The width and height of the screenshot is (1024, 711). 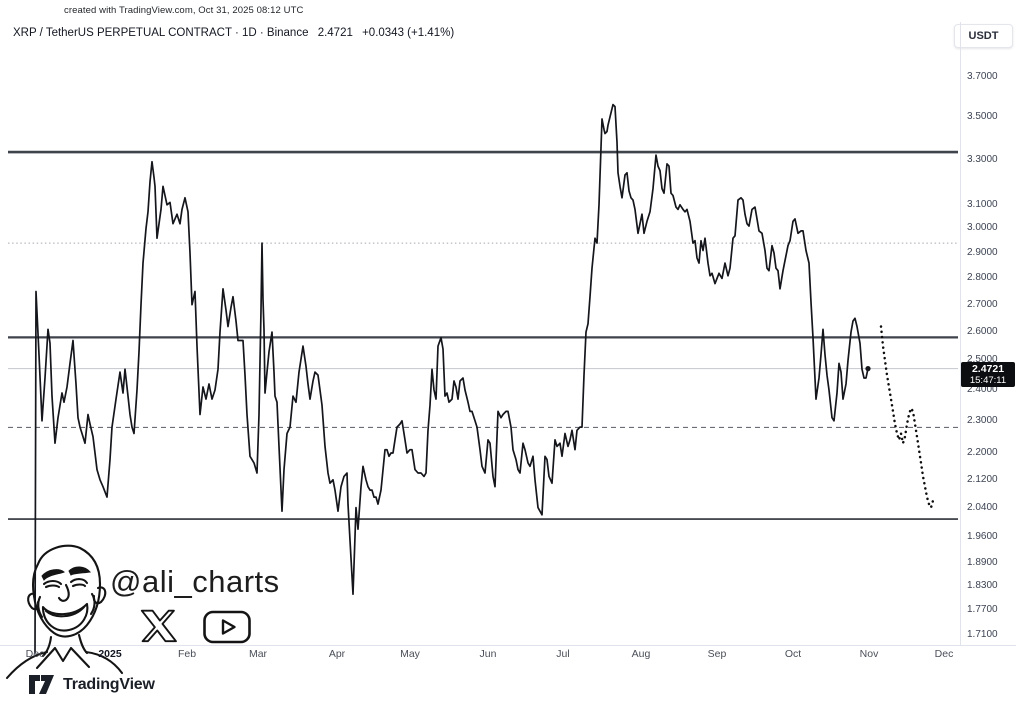 I want to click on last-price-badge: 2.4721 15:47:11, so click(x=988, y=374).